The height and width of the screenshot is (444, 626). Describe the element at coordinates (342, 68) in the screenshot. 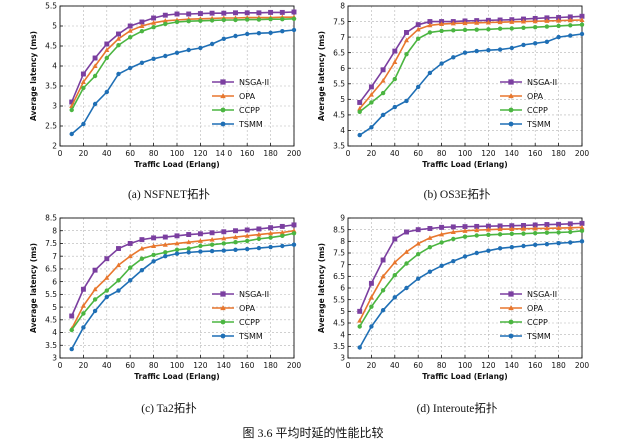

I see `y-tick-label: 6` at that location.